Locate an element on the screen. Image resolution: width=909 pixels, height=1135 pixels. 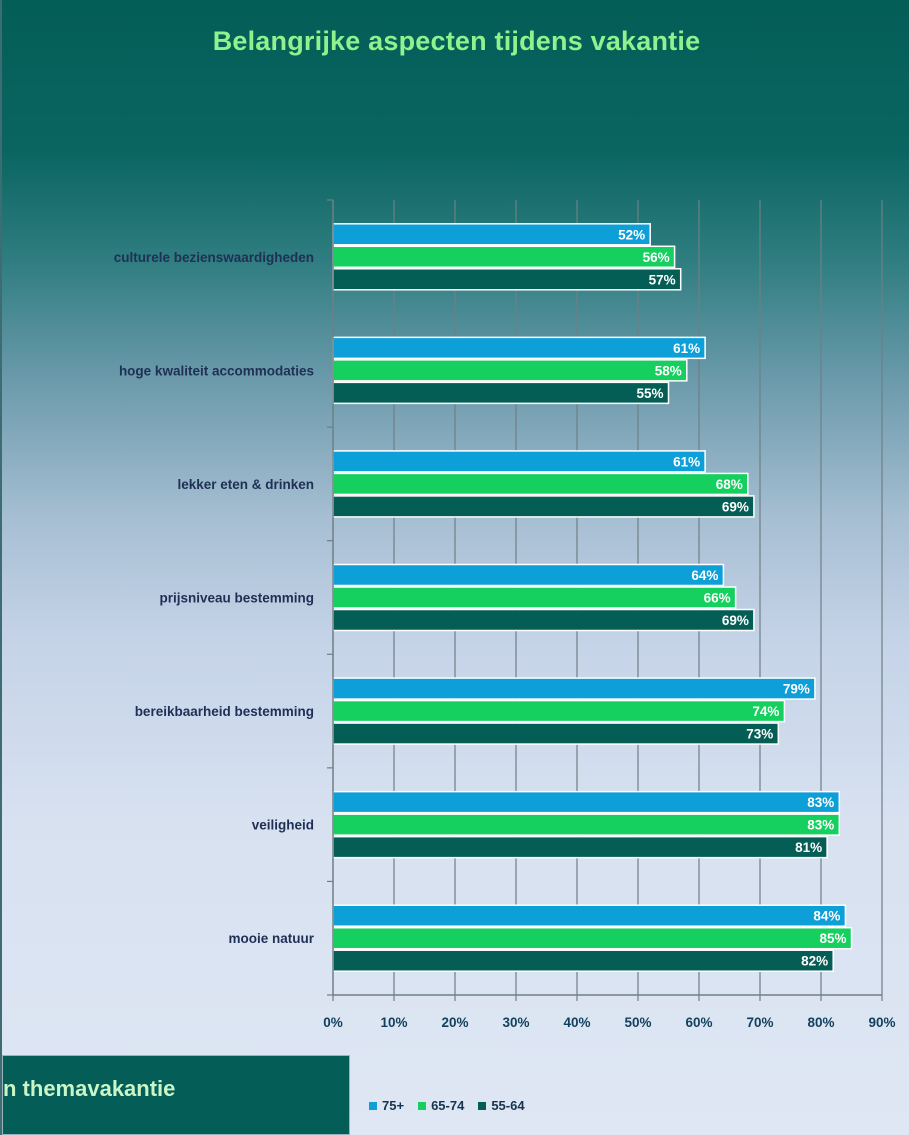
bar-value-label: 58% is located at coordinates (668, 370).